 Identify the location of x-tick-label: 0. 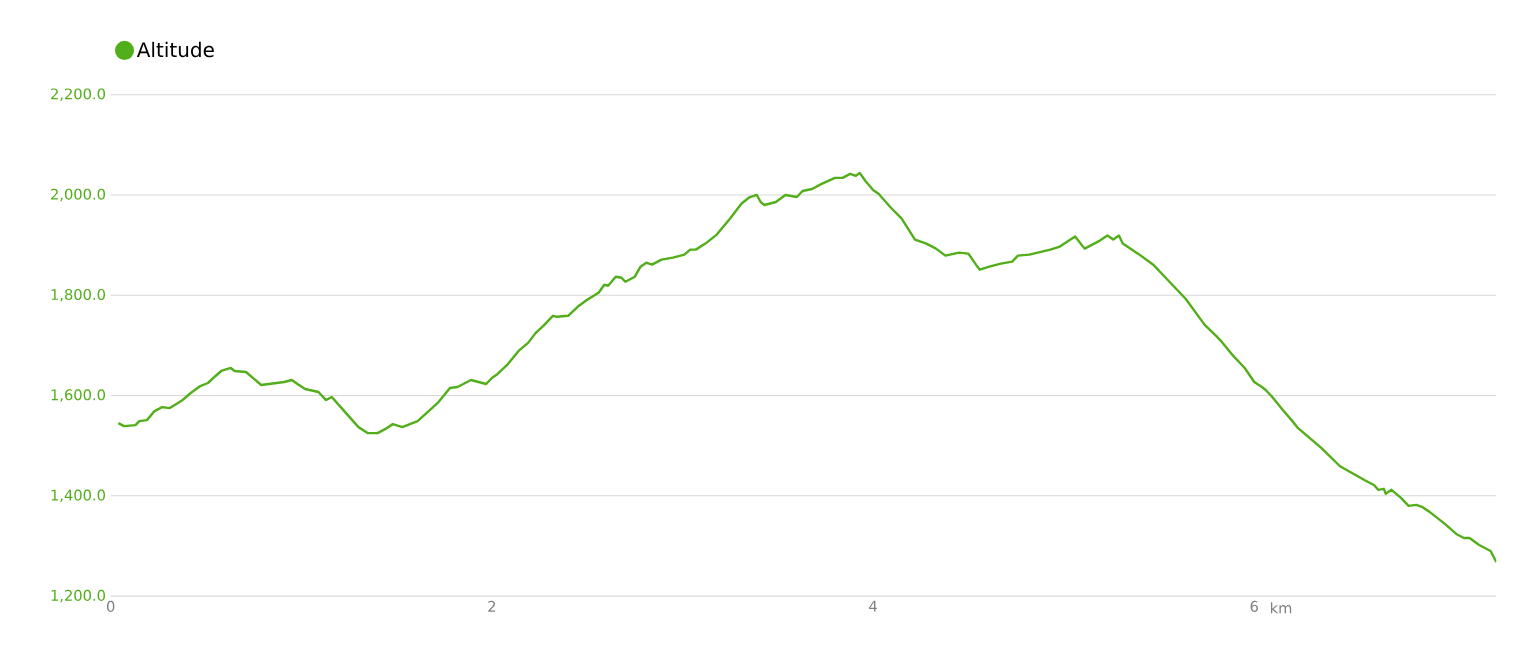
(111, 606).